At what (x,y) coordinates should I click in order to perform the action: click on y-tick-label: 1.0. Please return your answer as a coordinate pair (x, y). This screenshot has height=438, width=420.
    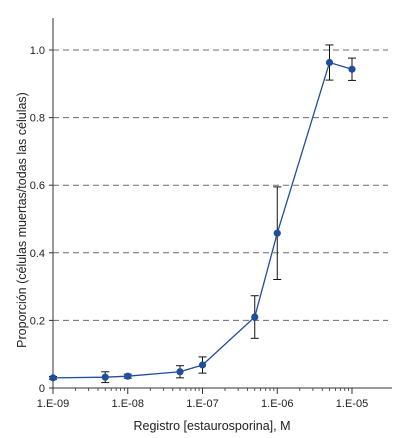
    Looking at the image, I should click on (37, 51).